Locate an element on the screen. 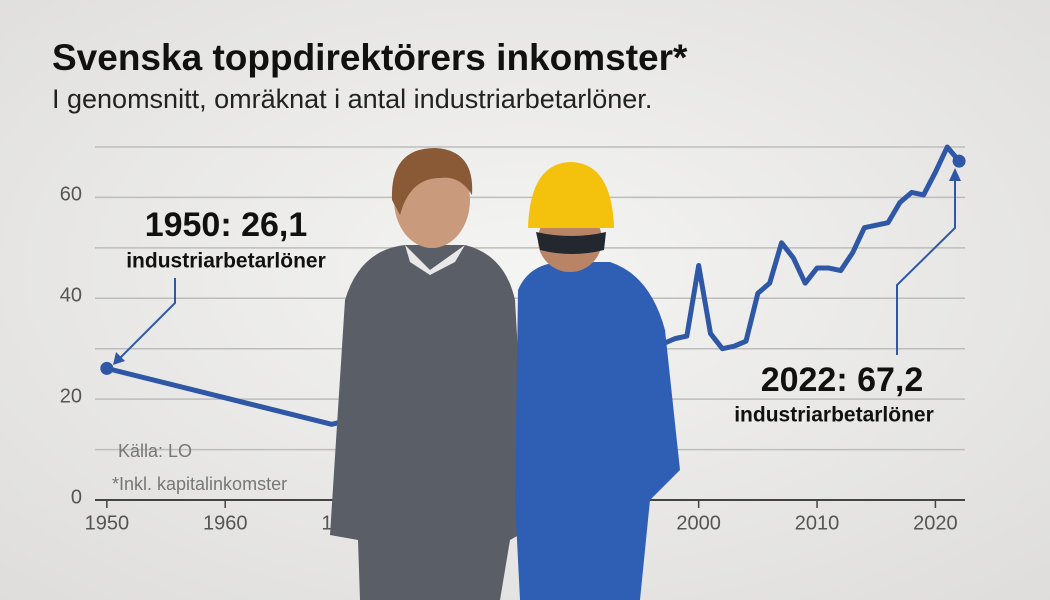 The height and width of the screenshot is (600, 1050). note: *Inkl. kapitalinkomster is located at coordinates (199, 484).